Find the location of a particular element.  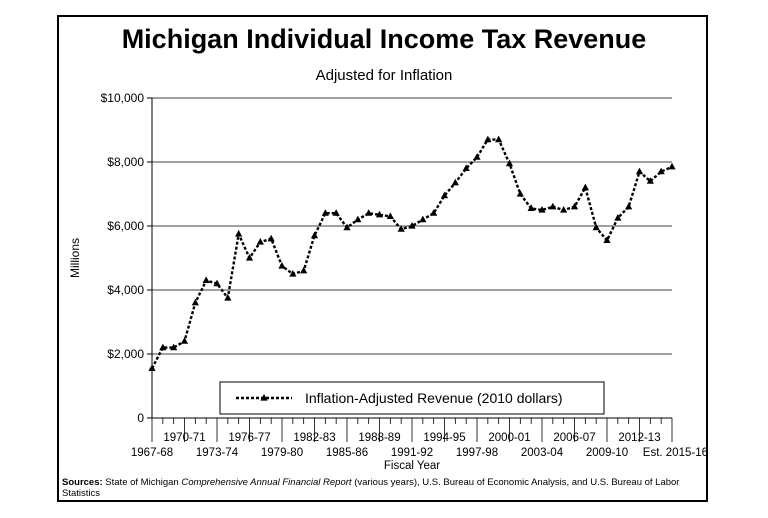

sources-italic: Comprehensive Annual Financial Report is located at coordinates (266, 482).